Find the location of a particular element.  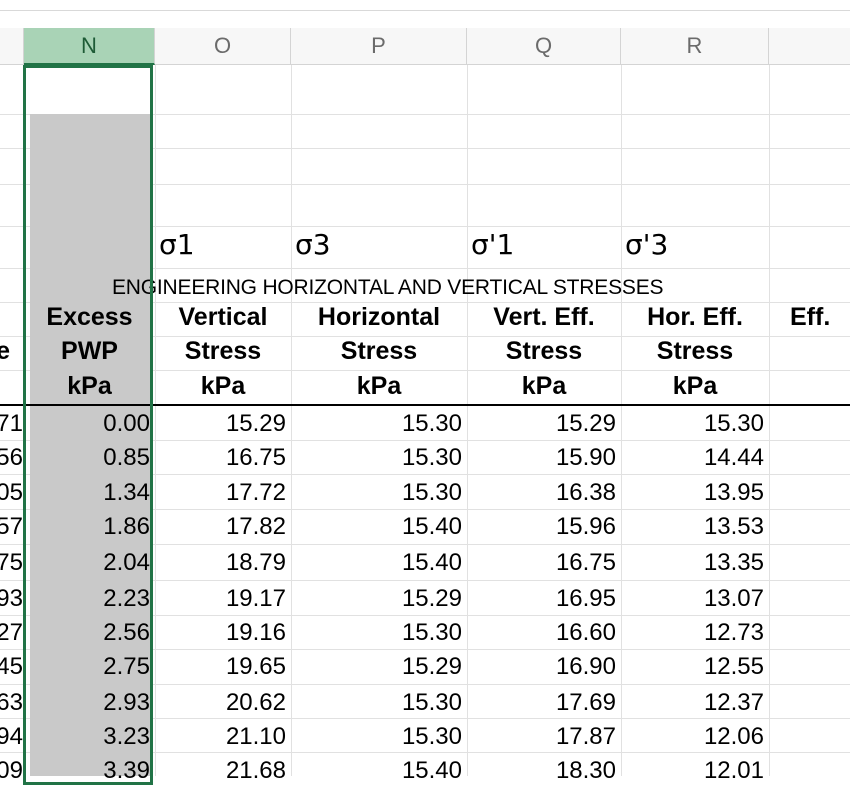

symbol-sigma1: σ1 is located at coordinates (177, 244).